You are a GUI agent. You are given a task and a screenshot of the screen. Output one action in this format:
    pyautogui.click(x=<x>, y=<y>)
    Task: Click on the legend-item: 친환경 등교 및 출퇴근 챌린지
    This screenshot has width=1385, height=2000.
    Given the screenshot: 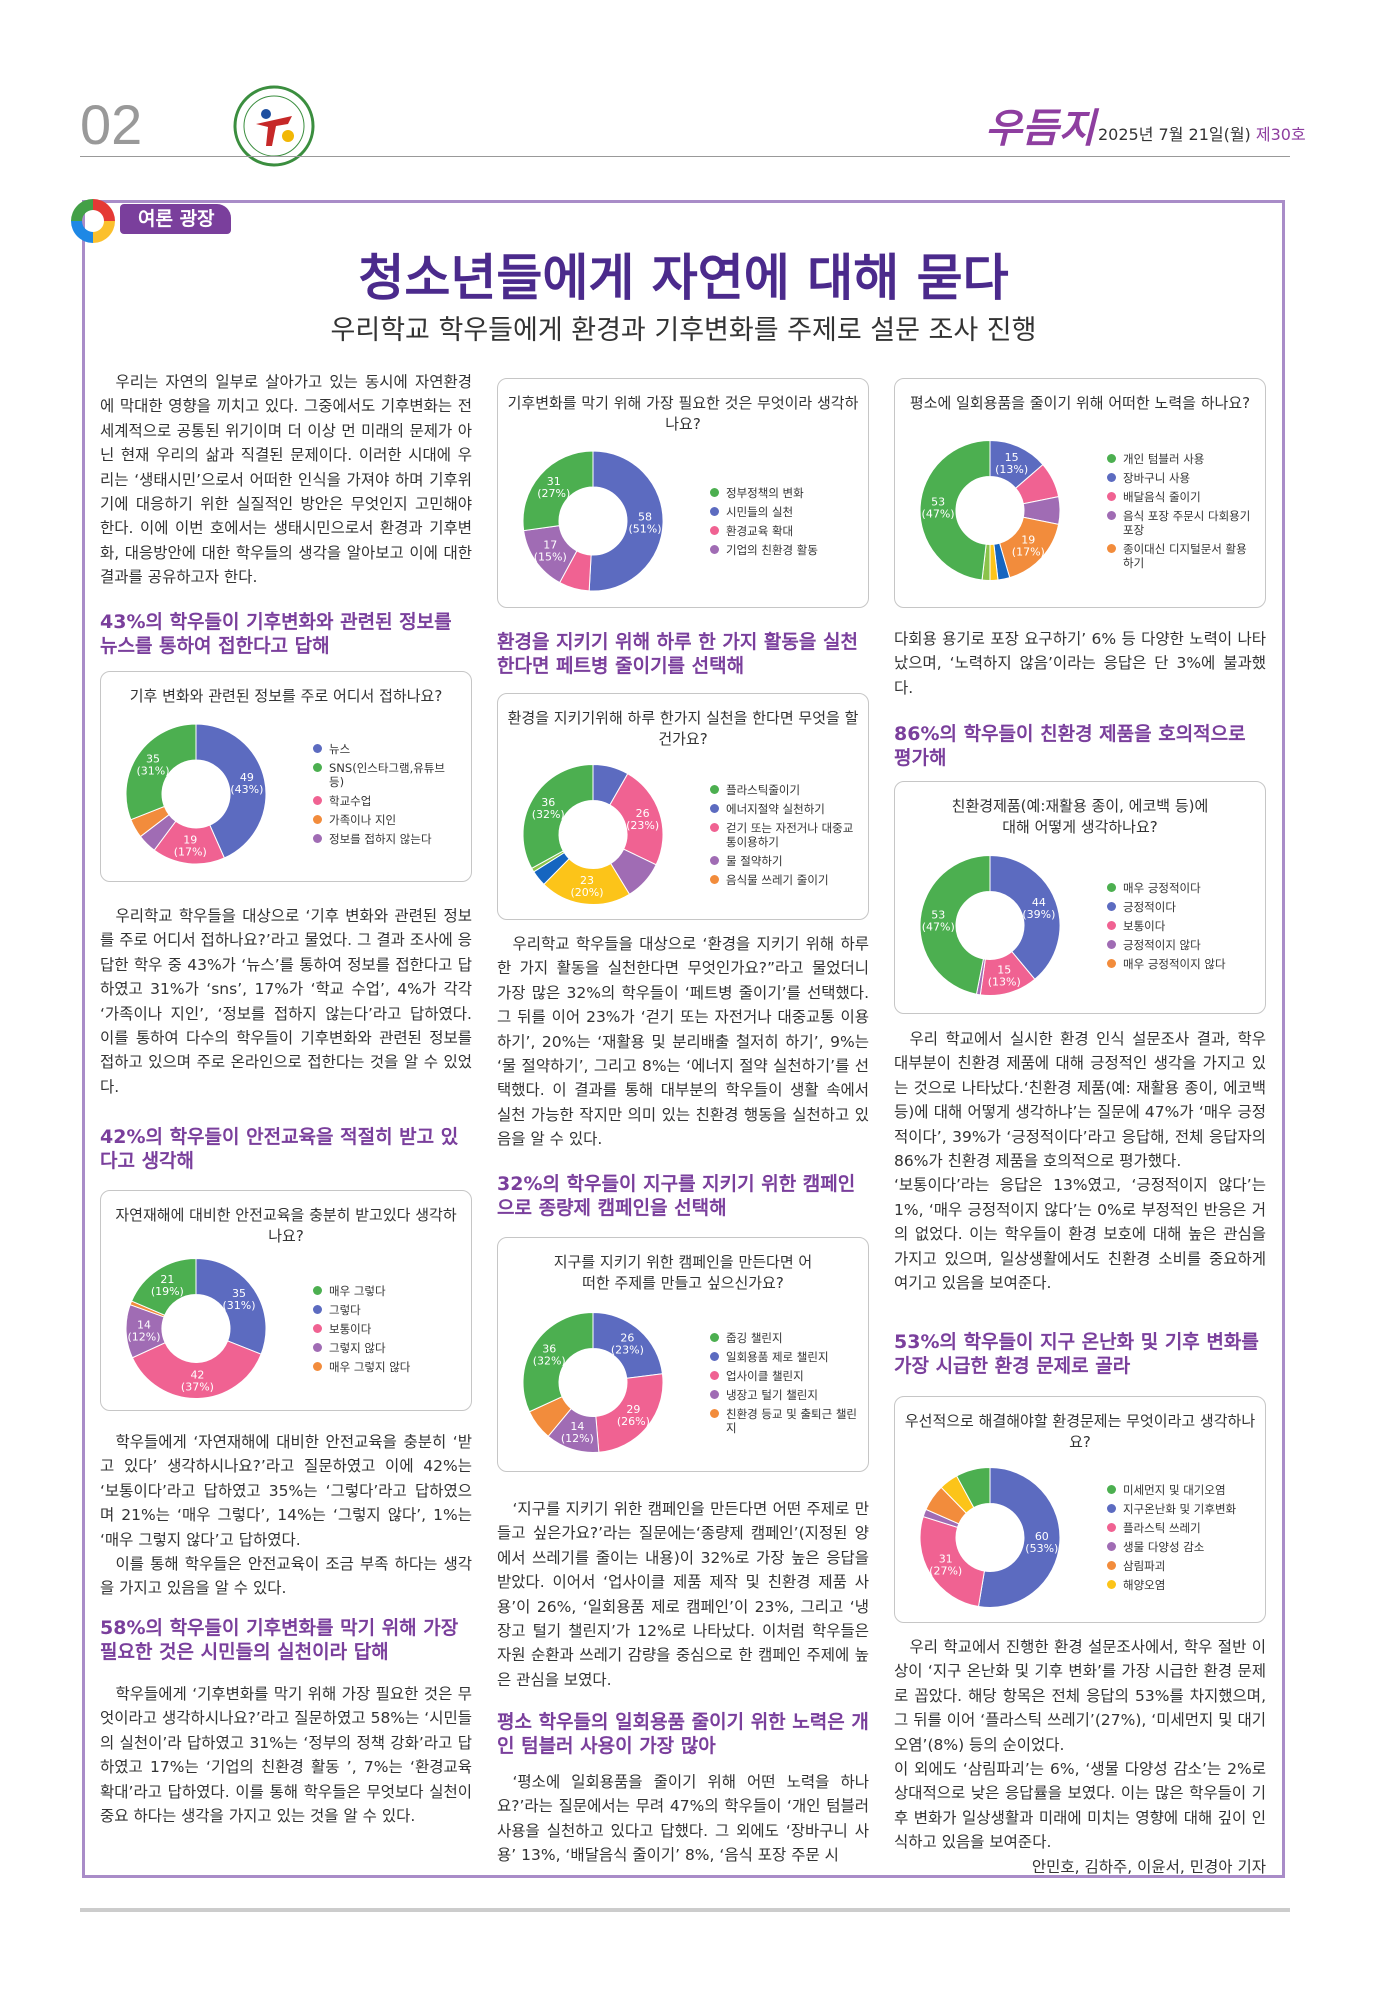 What is the action you would take?
    pyautogui.click(x=785, y=1421)
    